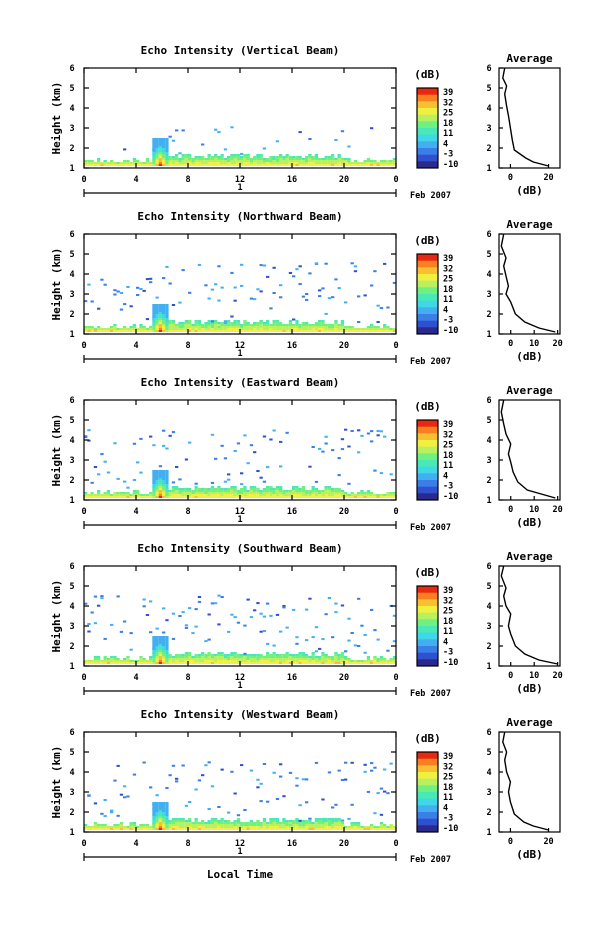 The image size is (614, 929). What do you see at coordinates (529, 854) in the screenshot?
I see `average-x-label: (dB)` at bounding box center [529, 854].